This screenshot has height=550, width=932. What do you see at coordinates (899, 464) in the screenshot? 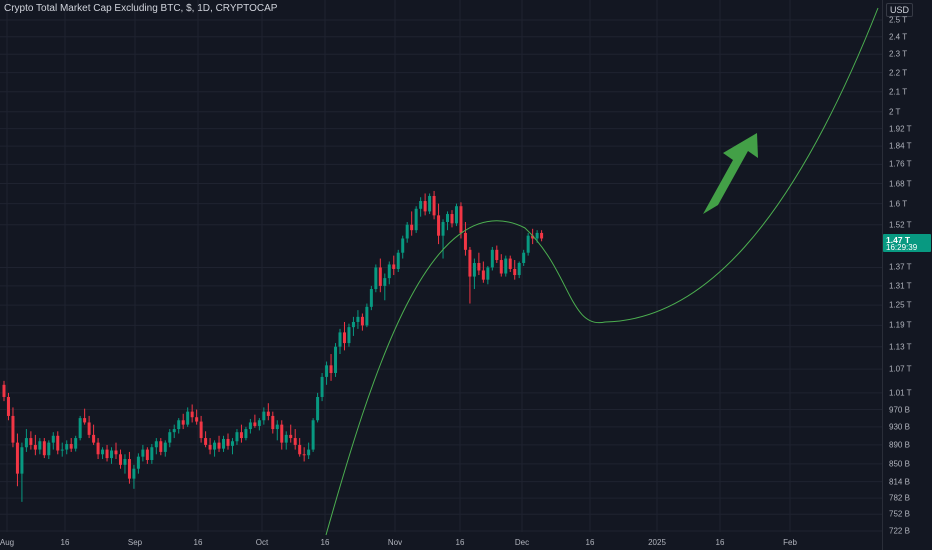
I see `y-tick-label: 850 B` at bounding box center [899, 464].